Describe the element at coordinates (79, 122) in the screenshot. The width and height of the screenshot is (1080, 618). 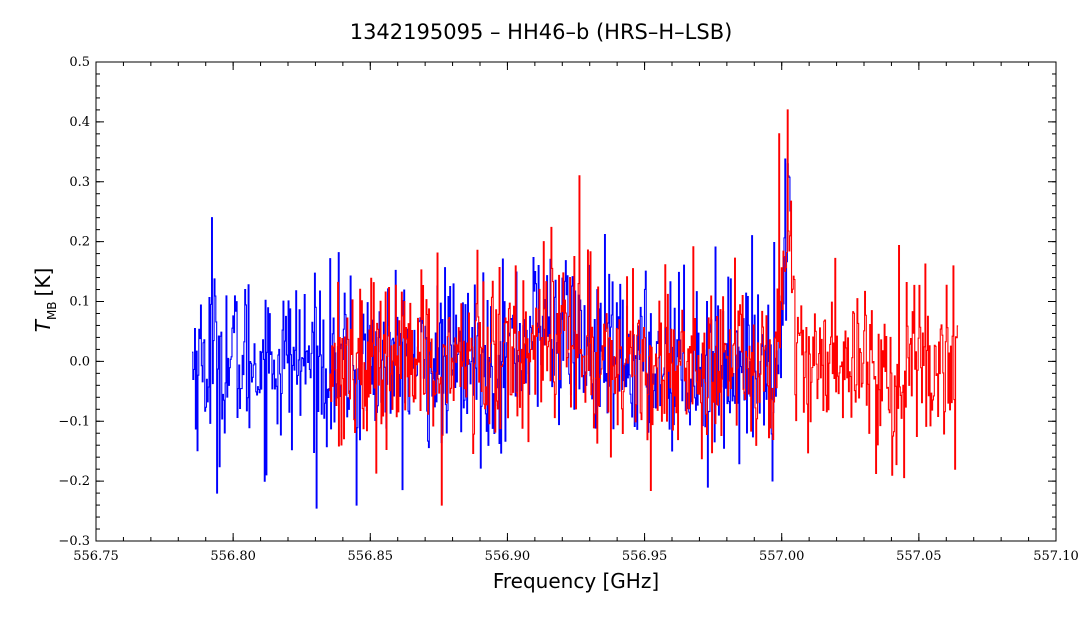
I see `y-tick-label: 0.4` at that location.